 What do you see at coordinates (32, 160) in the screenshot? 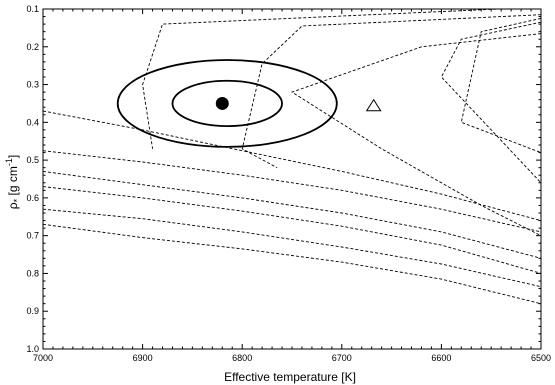
I see `y-tick-label: 0.5` at bounding box center [32, 160].